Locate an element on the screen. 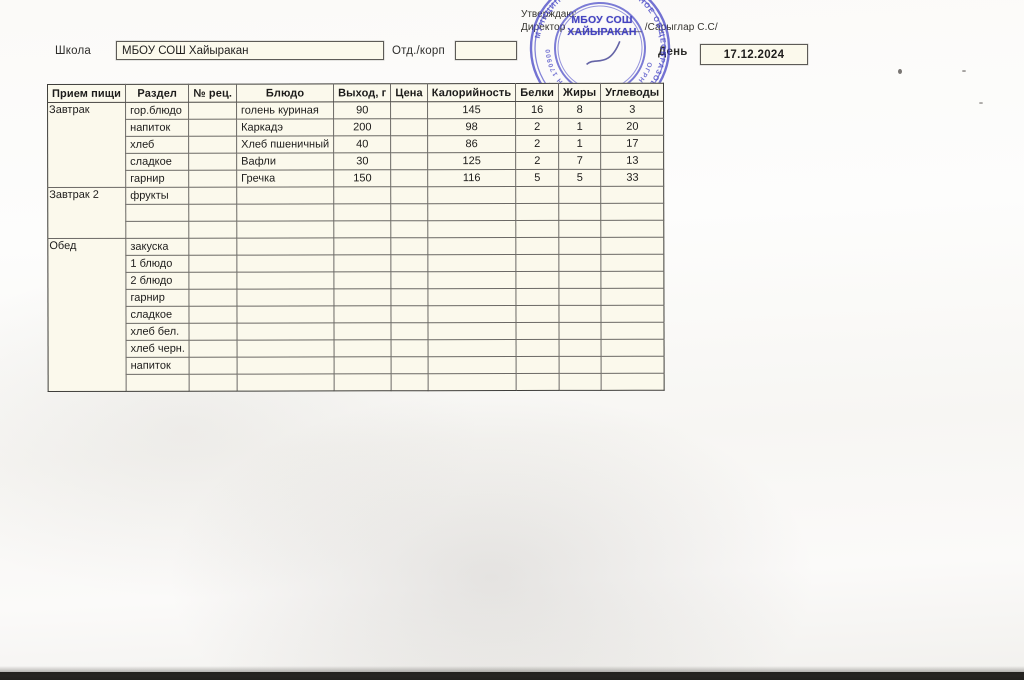 The width and height of the screenshot is (1024, 680). meal-cell: Обед is located at coordinates (87, 315).